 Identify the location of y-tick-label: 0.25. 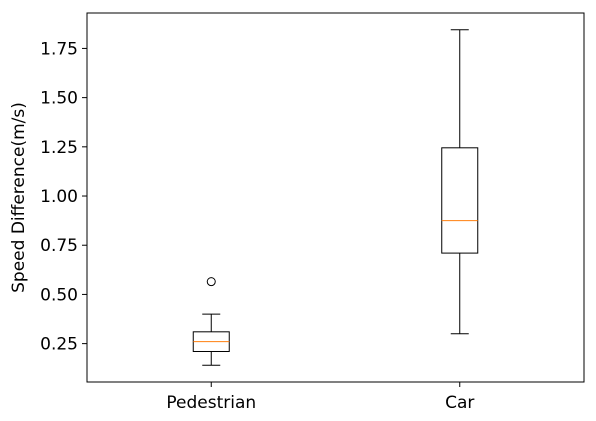
(59, 345).